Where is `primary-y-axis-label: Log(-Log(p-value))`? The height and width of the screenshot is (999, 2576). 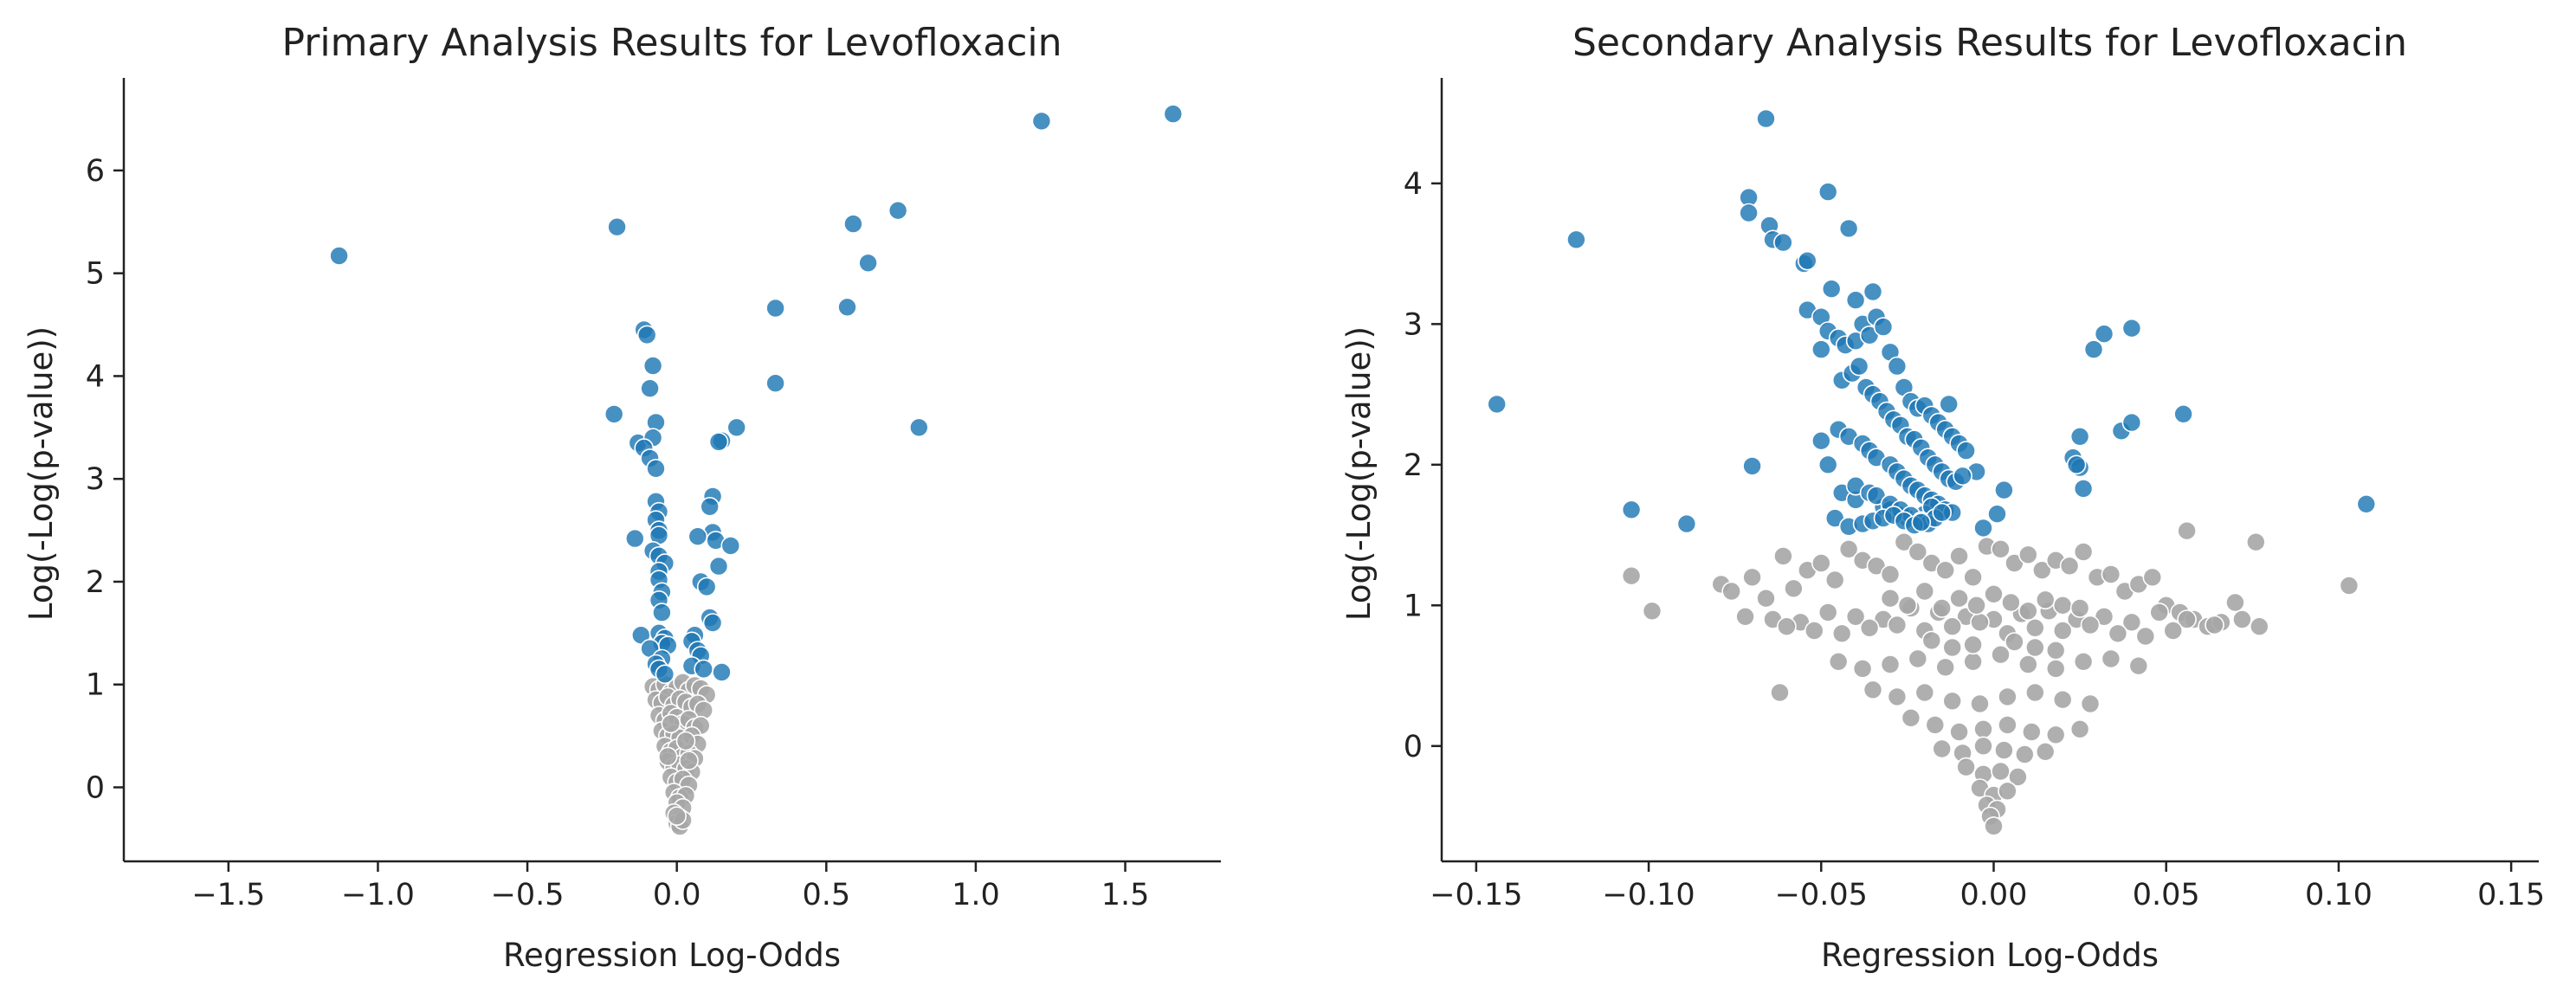 primary-y-axis-label: Log(-Log(p-value)) is located at coordinates (41, 473).